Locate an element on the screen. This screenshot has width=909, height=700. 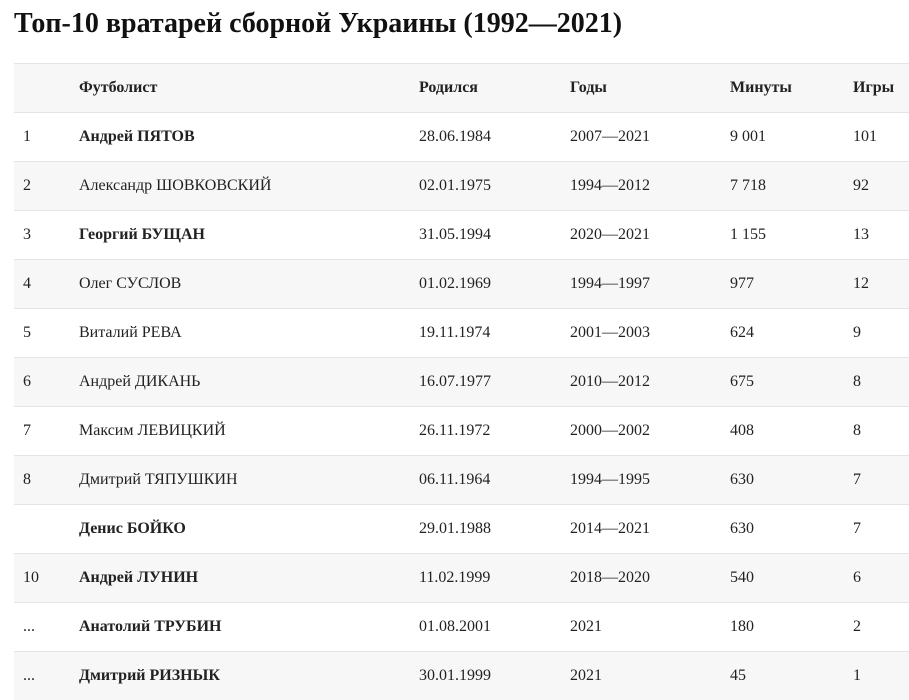
minutes-played: 675 is located at coordinates (791, 382).